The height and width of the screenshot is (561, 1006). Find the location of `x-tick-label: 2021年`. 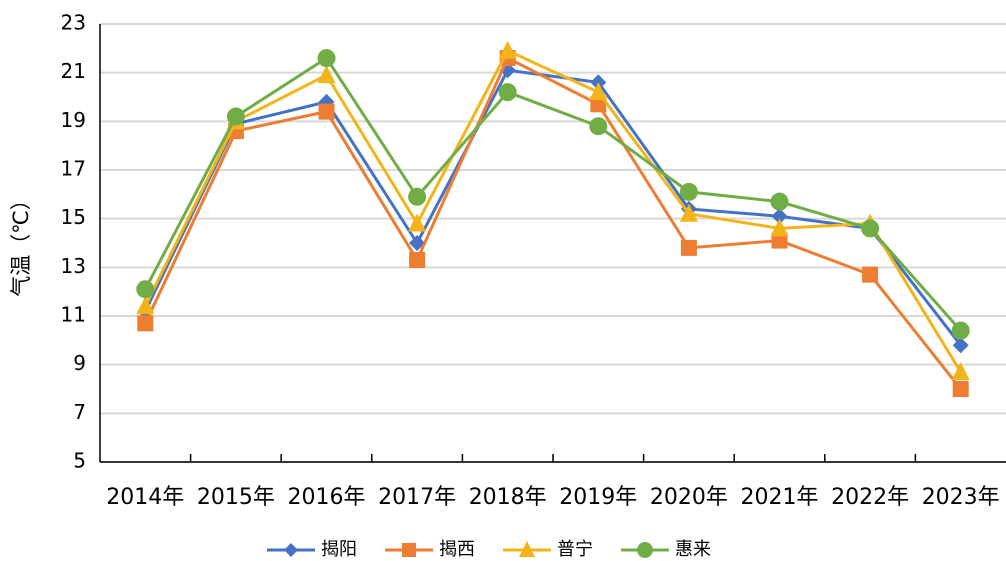

x-tick-label: 2021年 is located at coordinates (780, 497).